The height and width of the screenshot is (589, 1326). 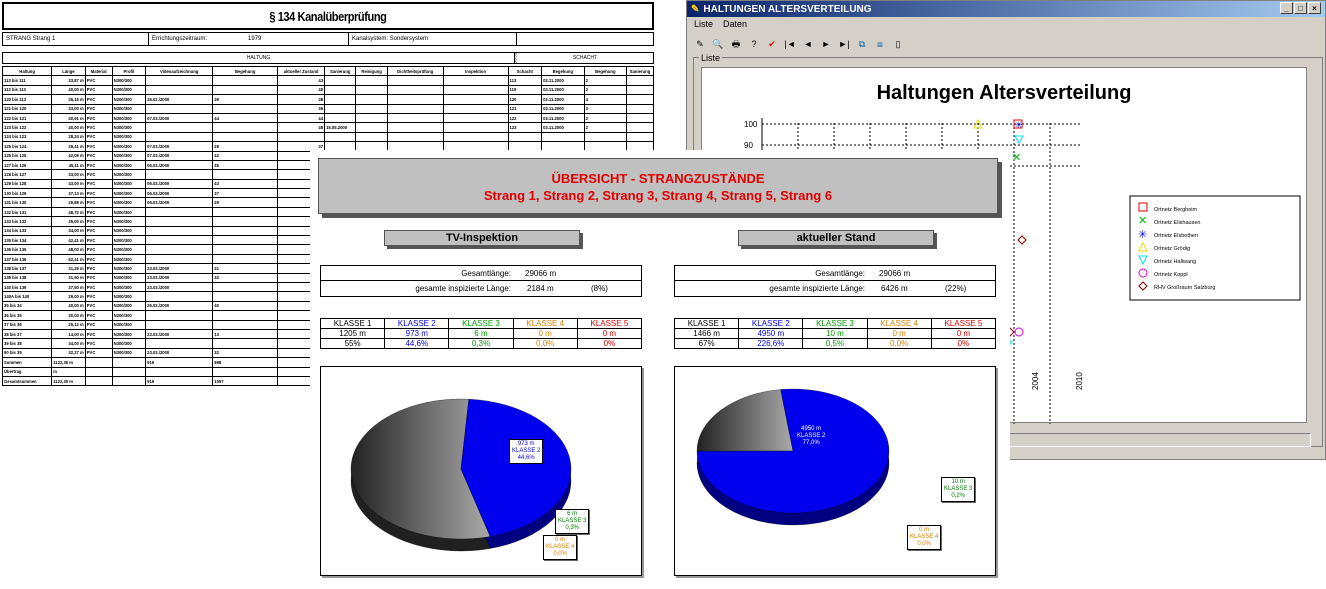 I want to click on pie-label-4: 0 m KLASSE 4 0,0%, so click(x=924, y=537).